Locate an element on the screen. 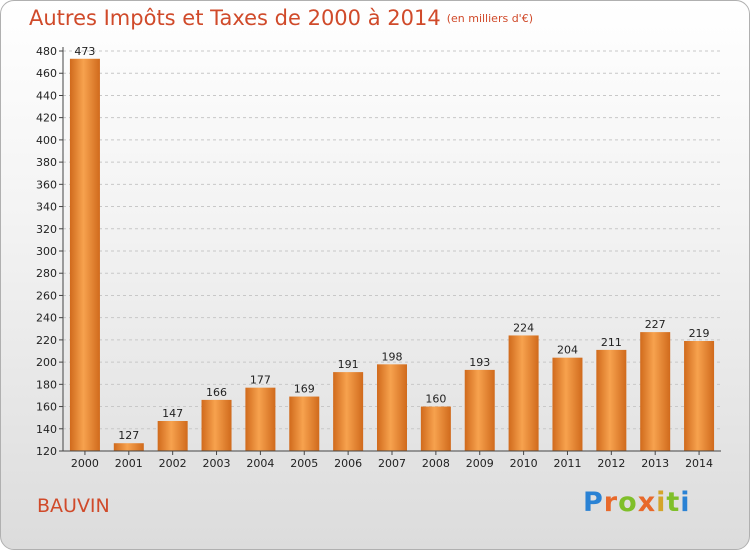 This screenshot has width=750, height=550. y-tick-label: 460 is located at coordinates (46, 73).